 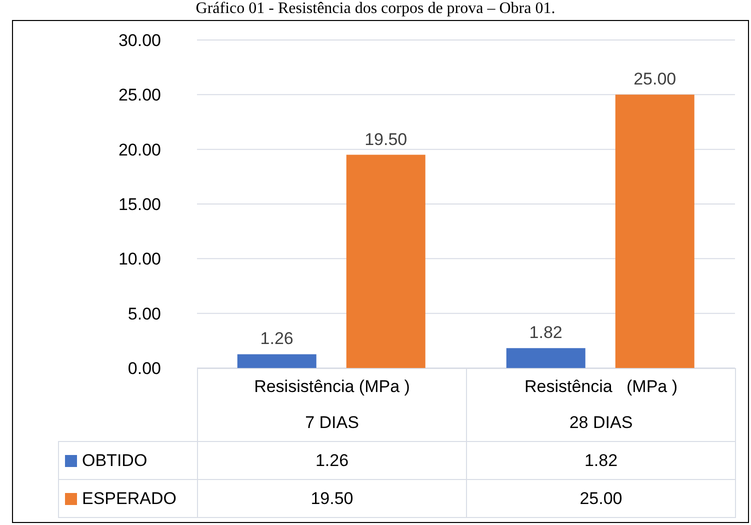 What do you see at coordinates (139, 40) in the screenshot?
I see `y-tick-label: 30.00` at bounding box center [139, 40].